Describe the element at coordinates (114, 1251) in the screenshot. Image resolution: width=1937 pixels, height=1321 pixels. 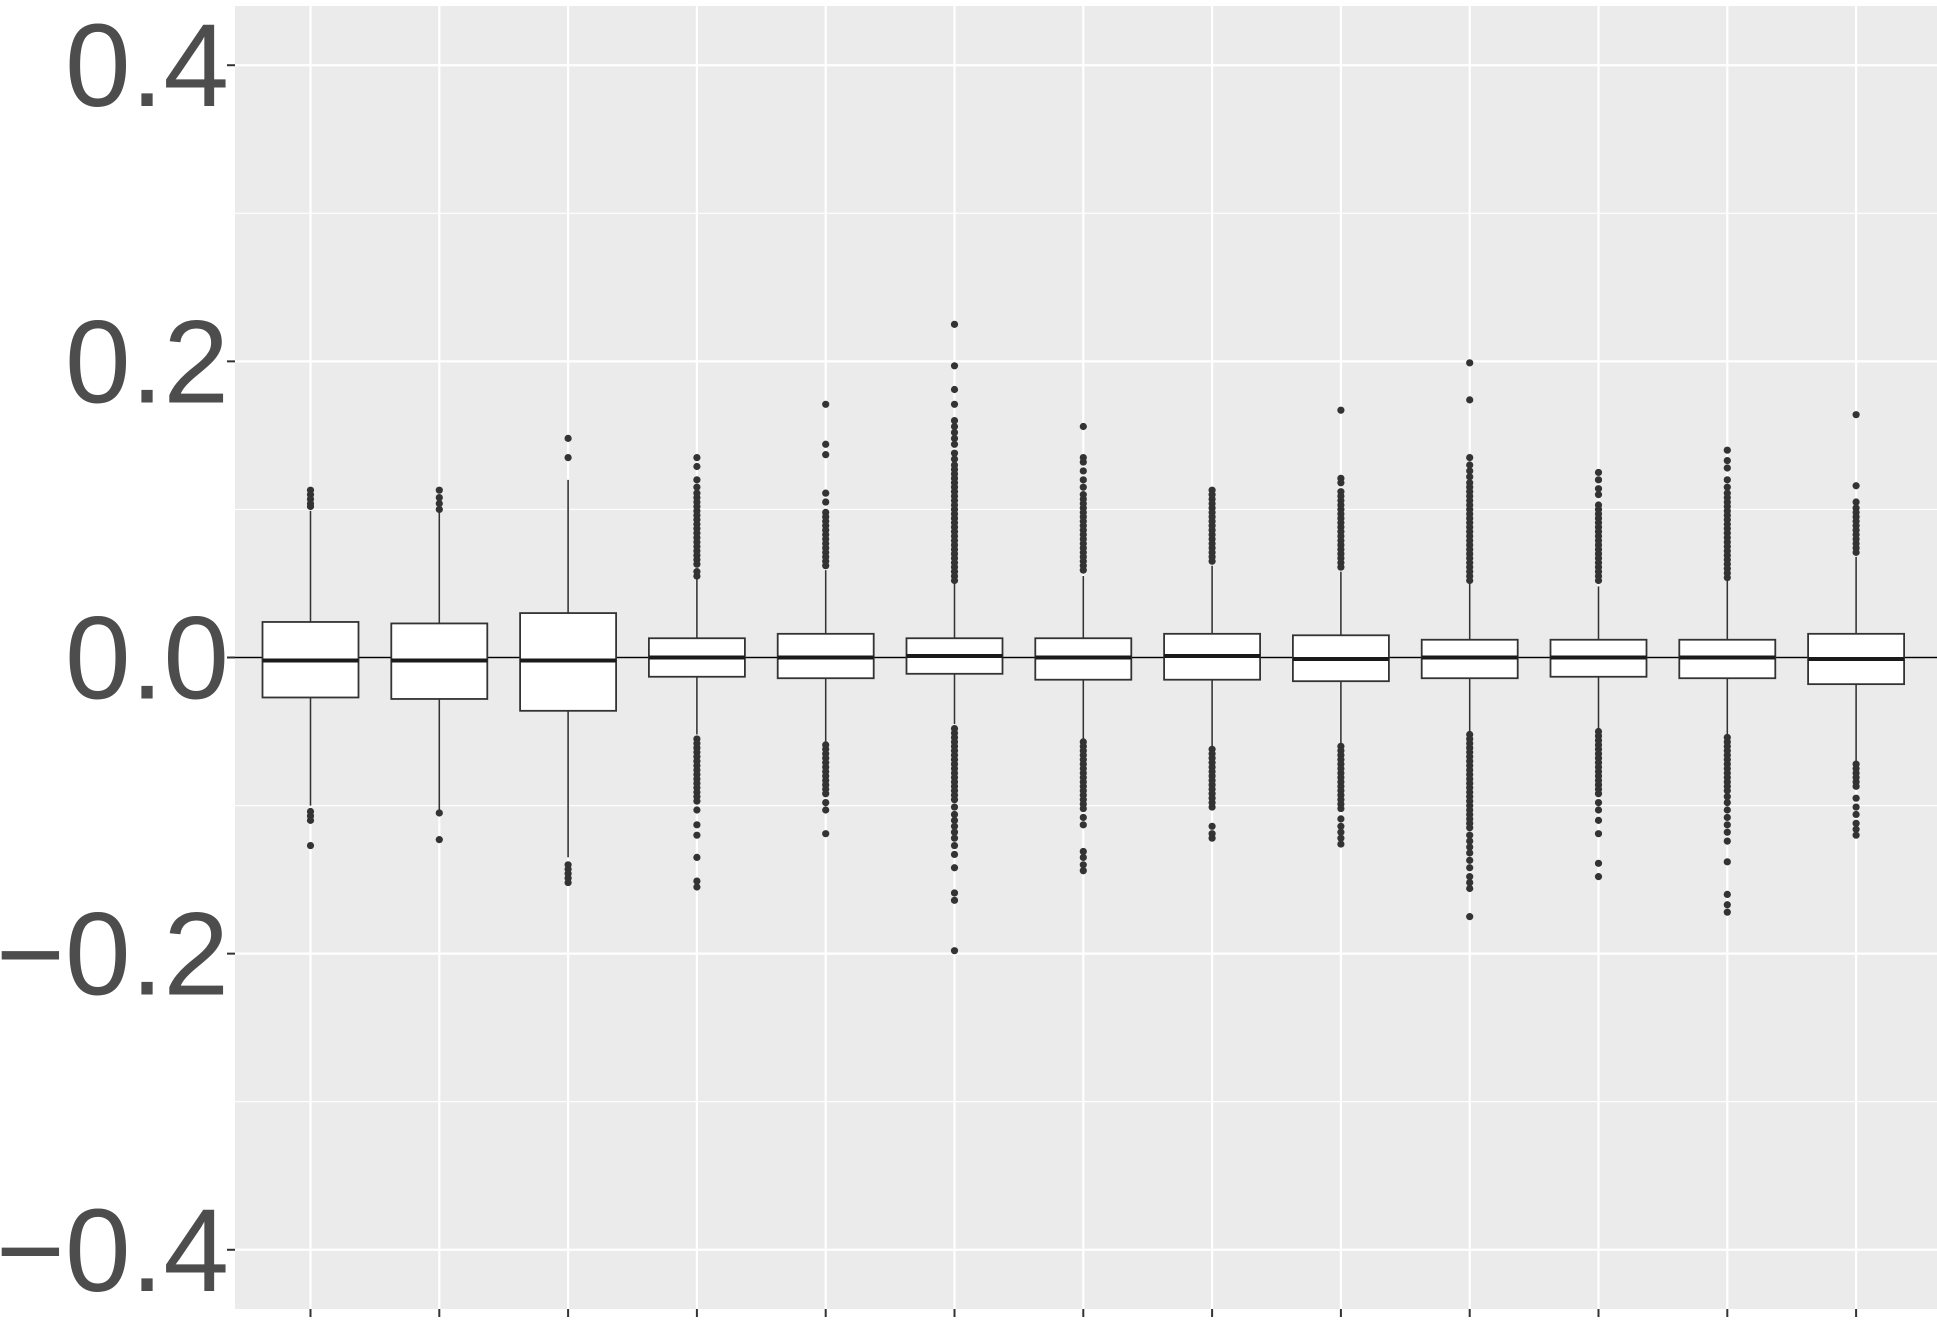
I see `y-tick-label: −0.4` at that location.